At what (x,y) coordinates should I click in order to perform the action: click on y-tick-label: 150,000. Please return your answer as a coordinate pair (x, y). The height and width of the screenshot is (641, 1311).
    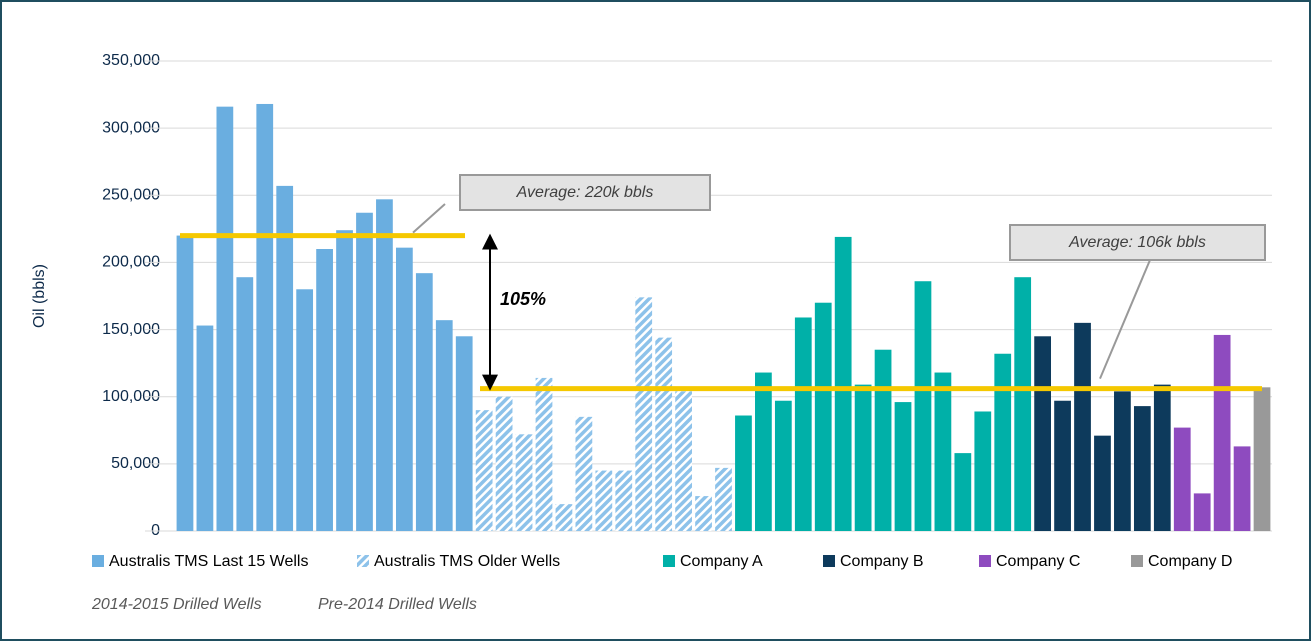
    Looking at the image, I should click on (131, 329).